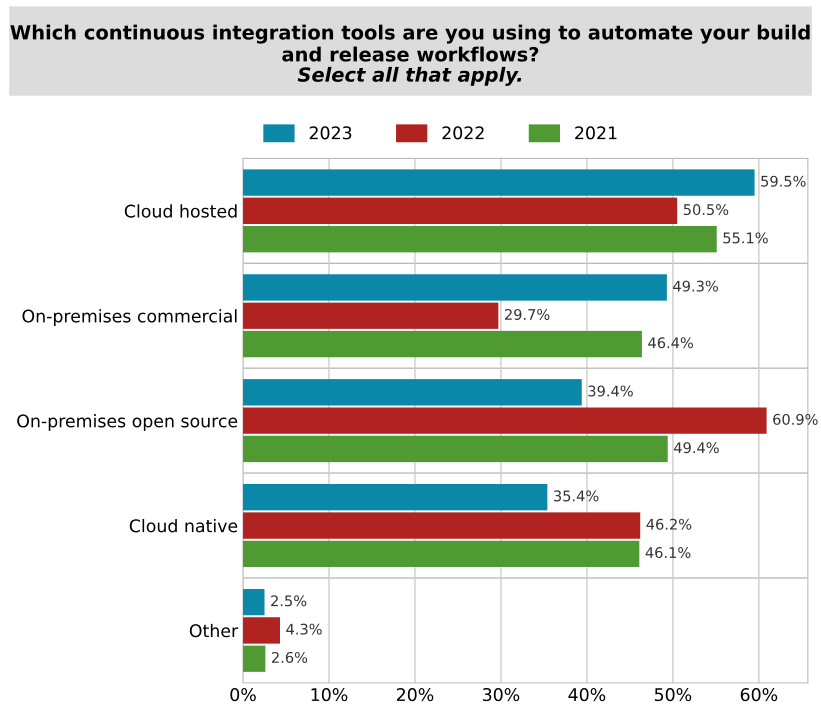 The height and width of the screenshot is (704, 821). What do you see at coordinates (214, 631) in the screenshot?
I see `y-tick-label: Other` at bounding box center [214, 631].